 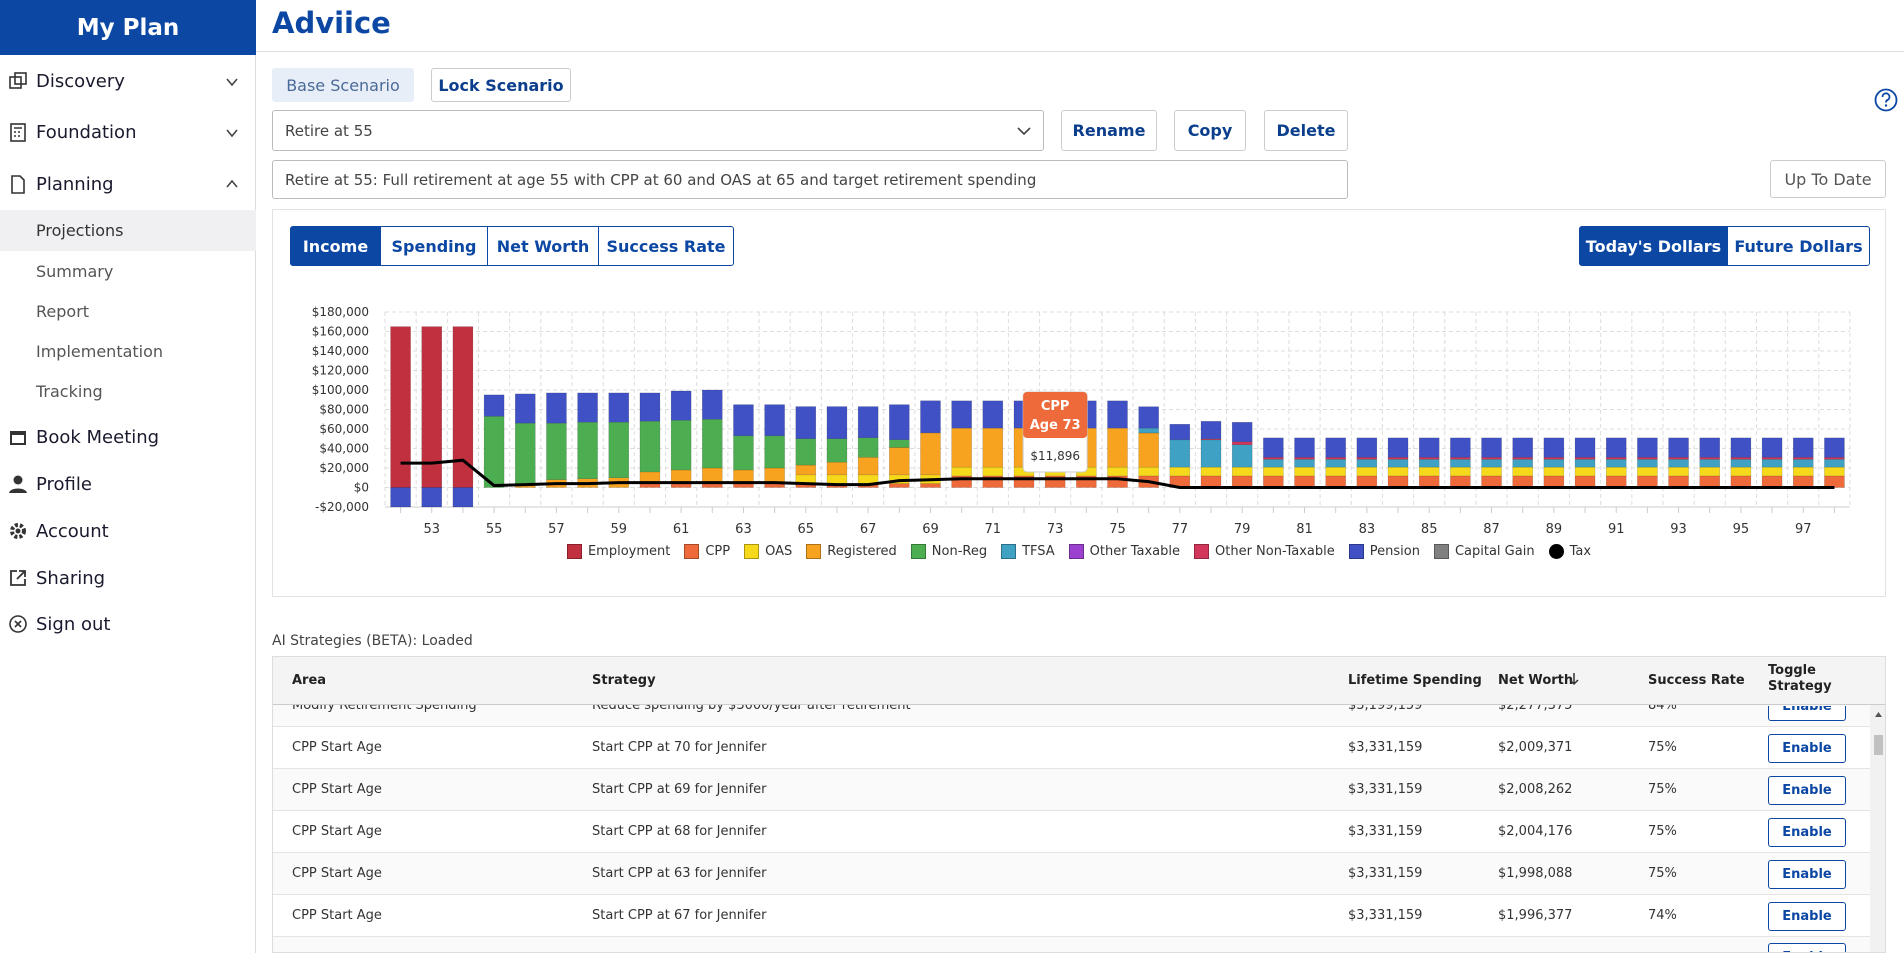 What do you see at coordinates (75, 184) in the screenshot?
I see `nav-label: Planning` at bounding box center [75, 184].